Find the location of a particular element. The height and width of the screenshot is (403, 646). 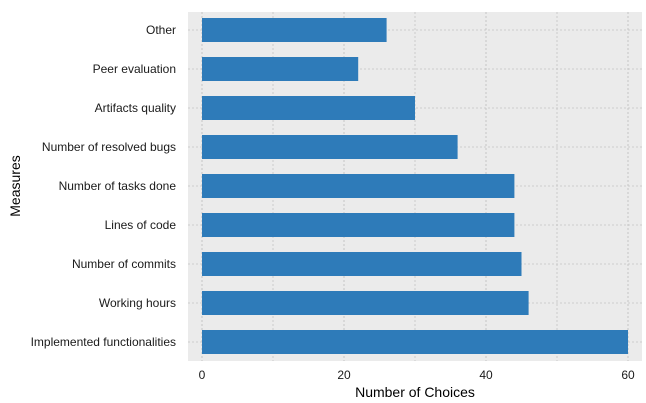

y-tick-label: Number of tasks done is located at coordinates (118, 186).